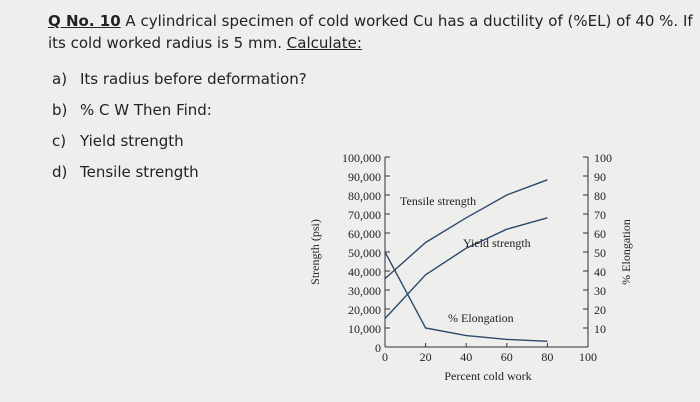 This screenshot has width=700, height=402. I want to click on y-tick-label: 100,000, so click(361, 158).